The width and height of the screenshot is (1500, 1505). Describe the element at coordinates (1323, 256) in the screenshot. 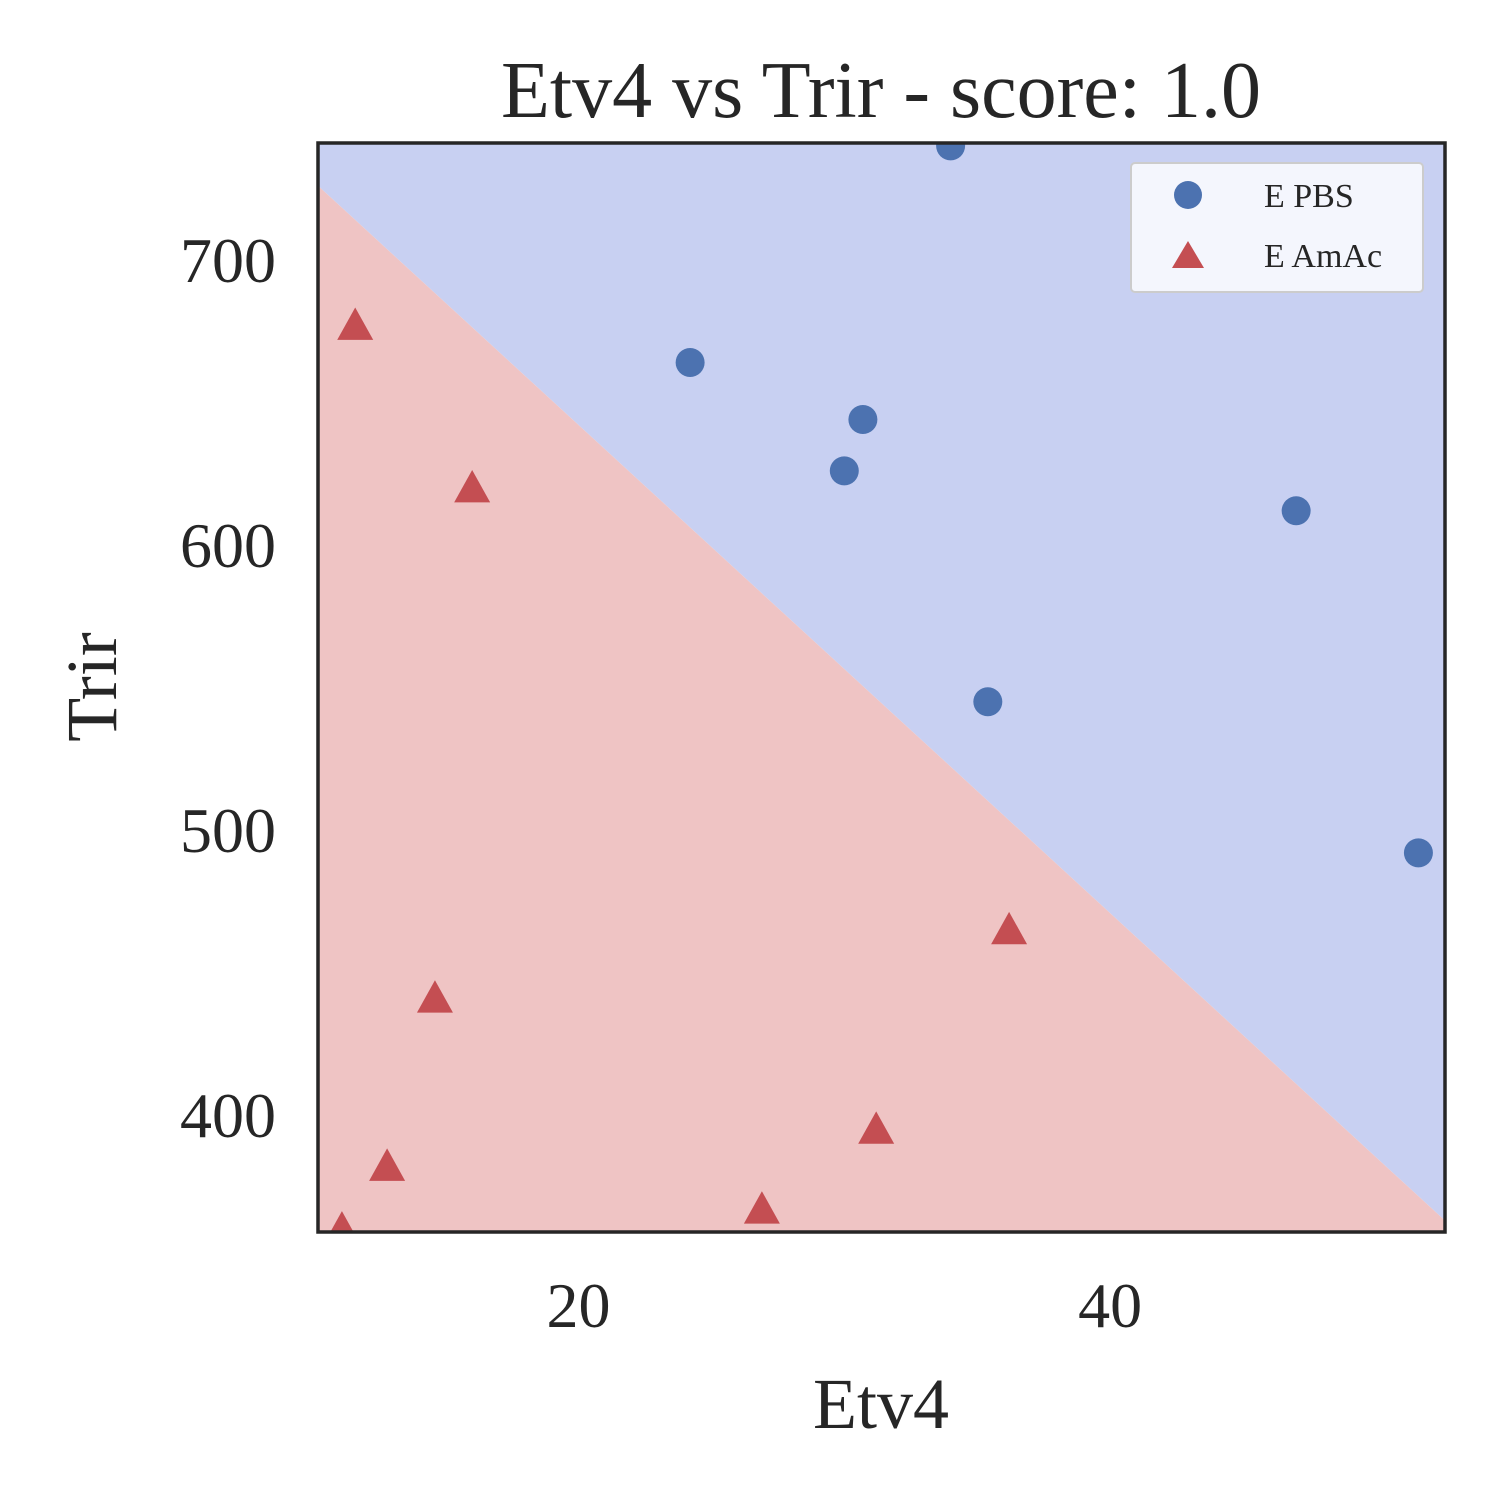

I see `legend-label-e-amac: E AmAc` at that location.